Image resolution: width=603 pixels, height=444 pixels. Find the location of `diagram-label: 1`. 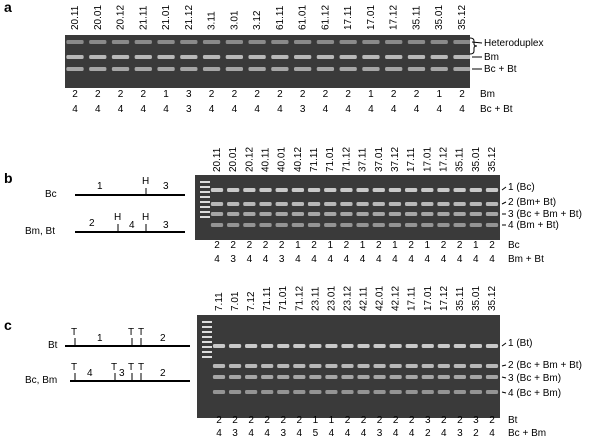

diagram-label: 1 is located at coordinates (100, 338).